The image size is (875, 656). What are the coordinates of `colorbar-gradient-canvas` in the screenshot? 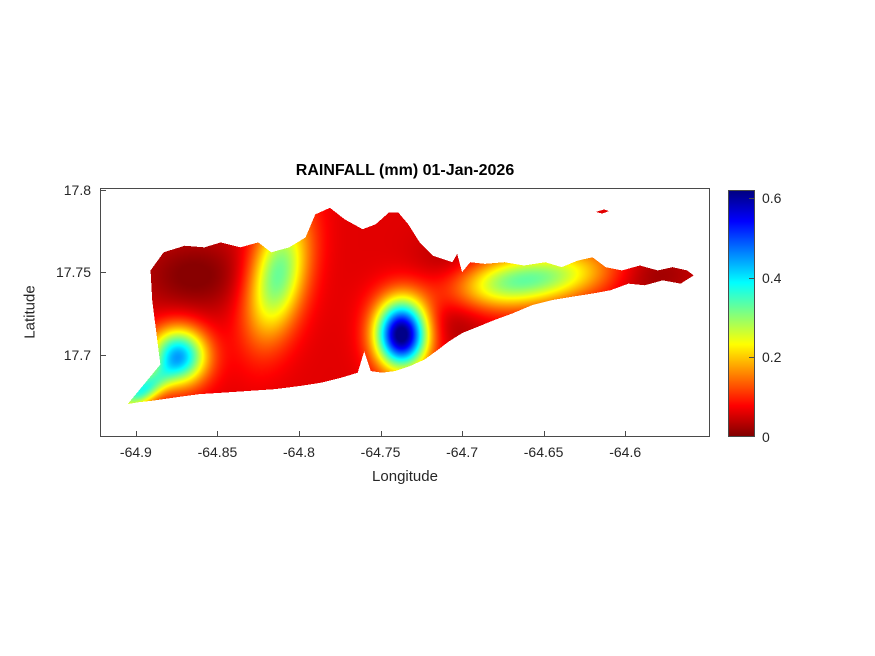 It's located at (741, 313).